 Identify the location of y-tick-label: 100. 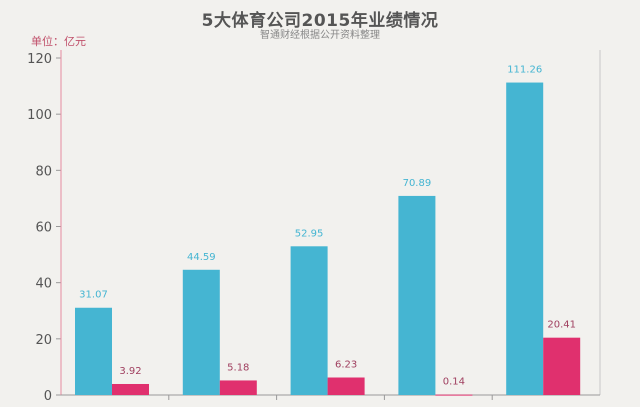
(39, 115).